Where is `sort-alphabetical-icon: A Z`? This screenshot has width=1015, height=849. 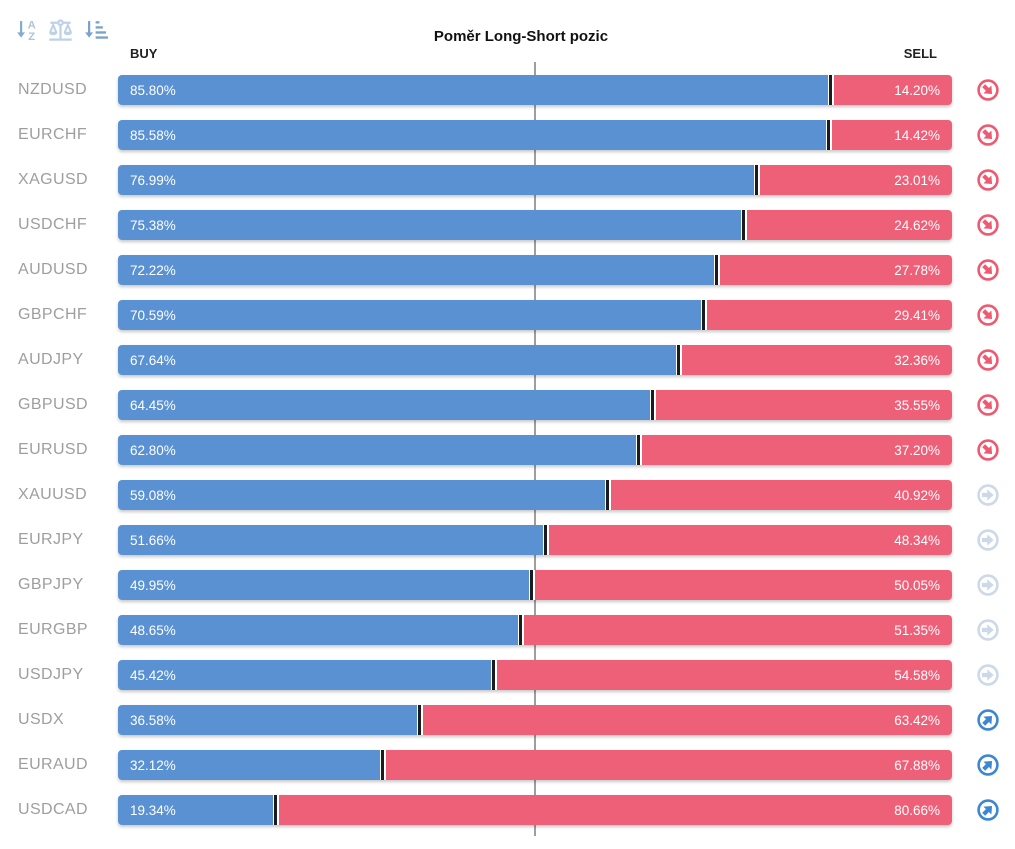 sort-alphabetical-icon: A Z is located at coordinates (26, 29).